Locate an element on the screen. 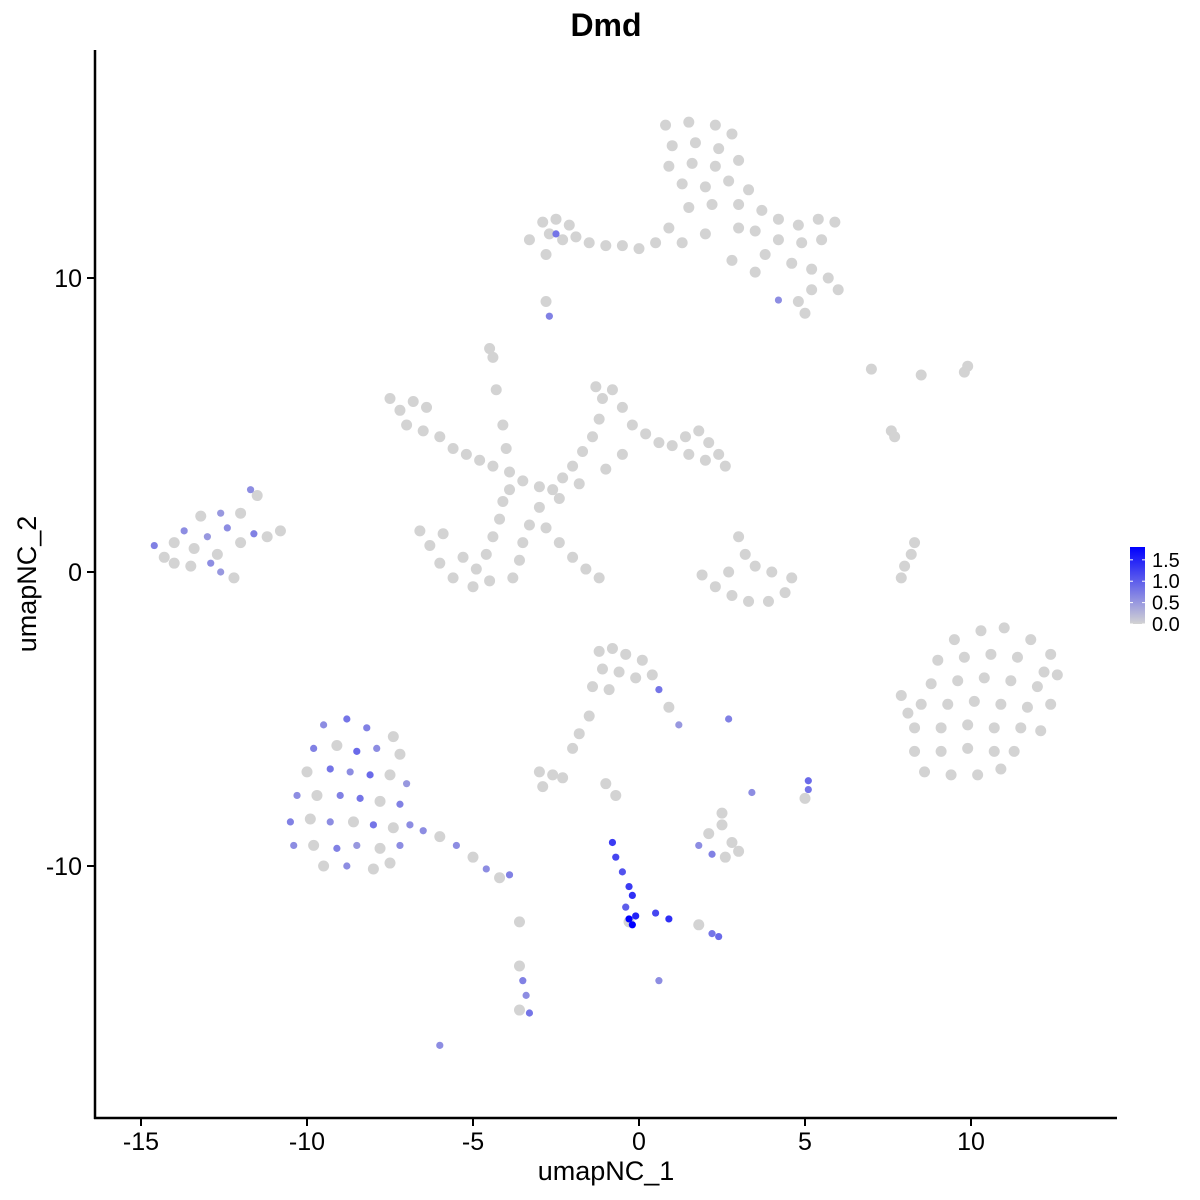 The image size is (1200, 1200). chart-title: Dmd is located at coordinates (605, 25).